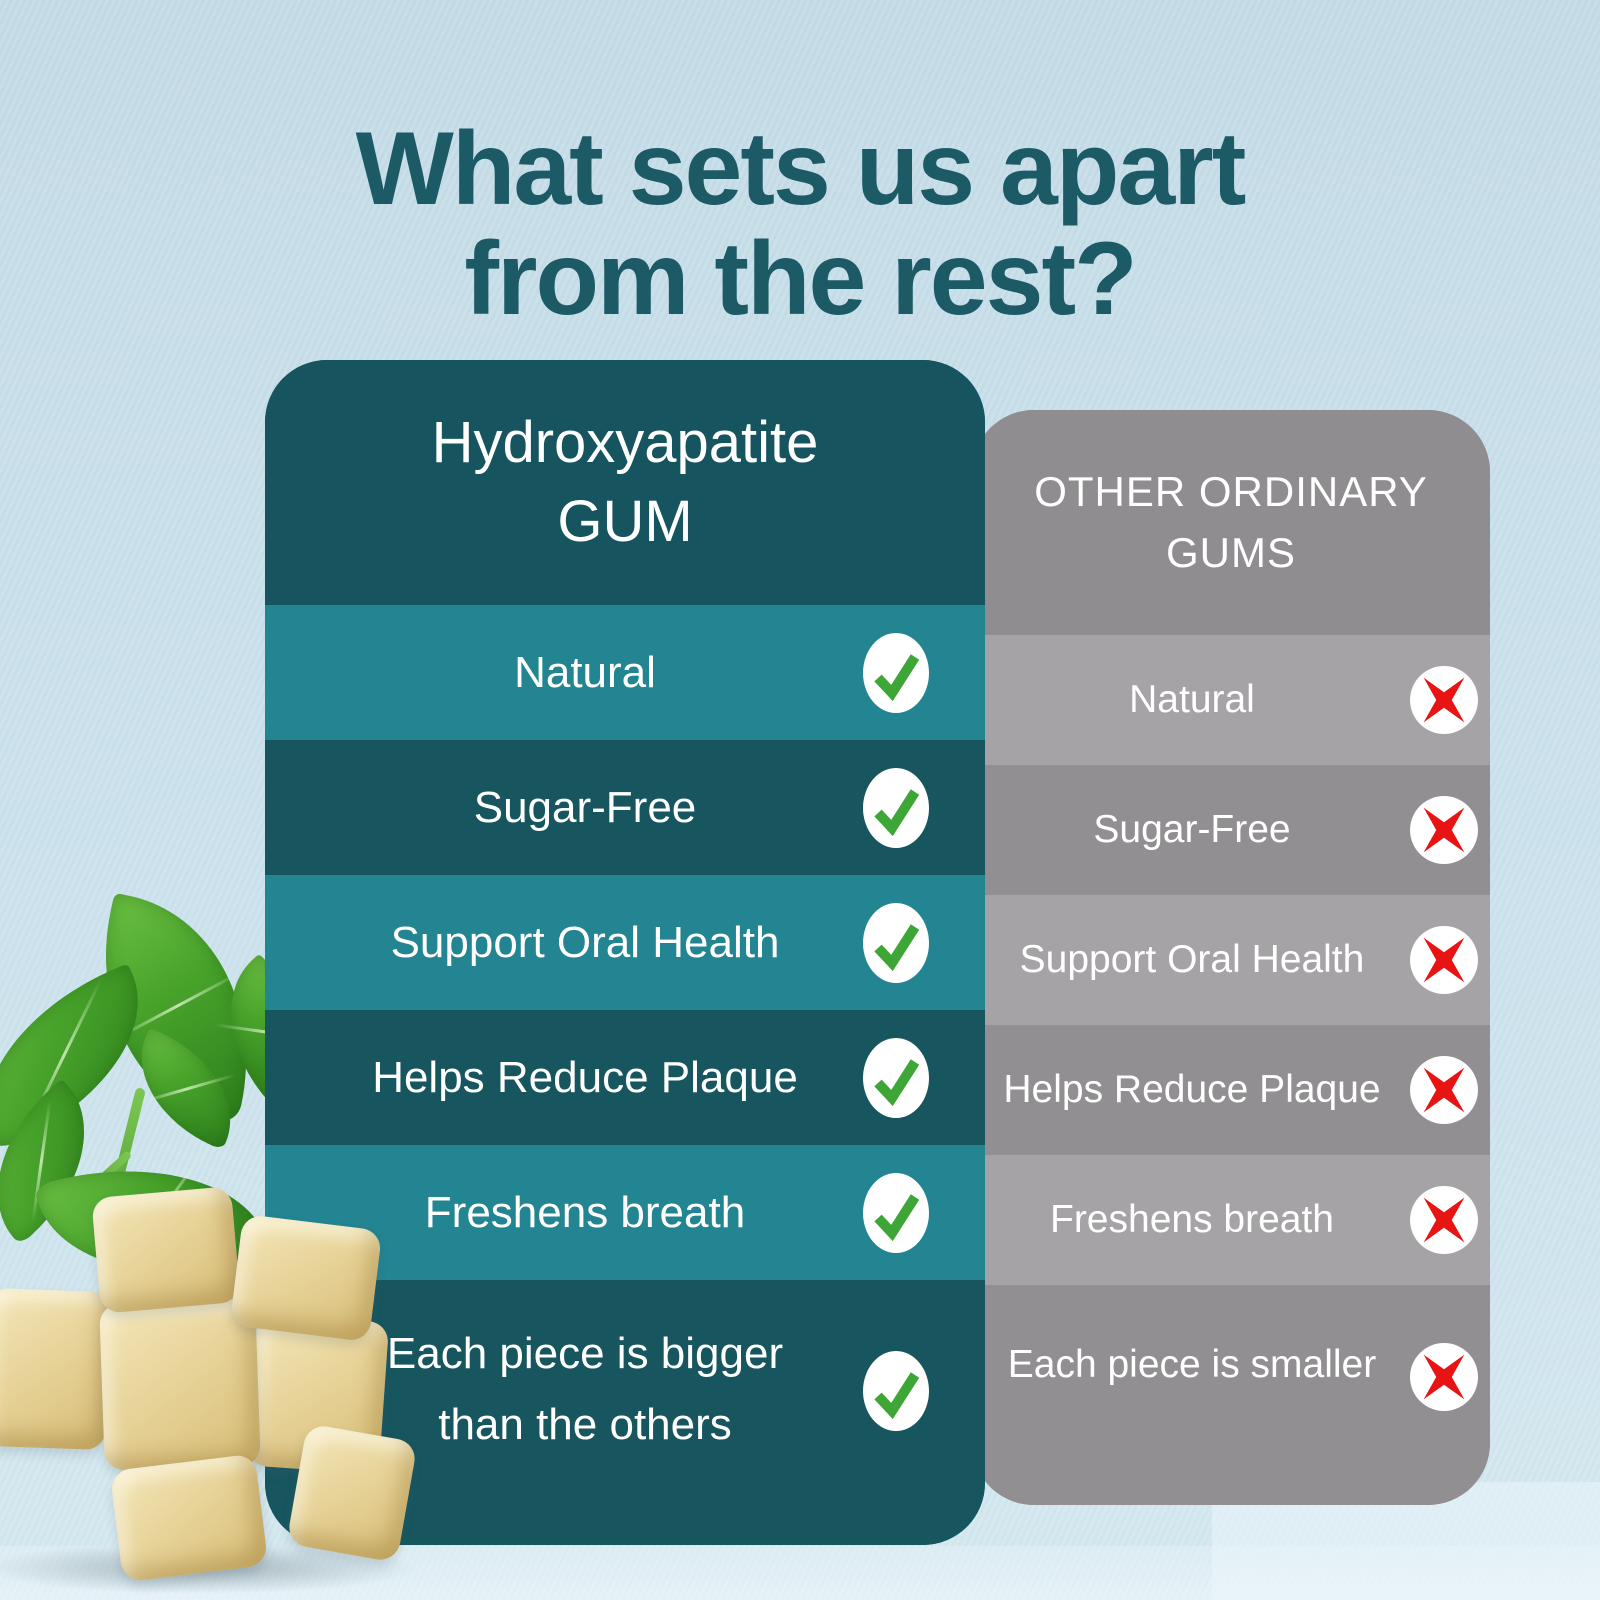 The height and width of the screenshot is (1600, 1600). What do you see at coordinates (1231, 552) in the screenshot?
I see `other-gums-title-line-2: GUMS` at bounding box center [1231, 552].